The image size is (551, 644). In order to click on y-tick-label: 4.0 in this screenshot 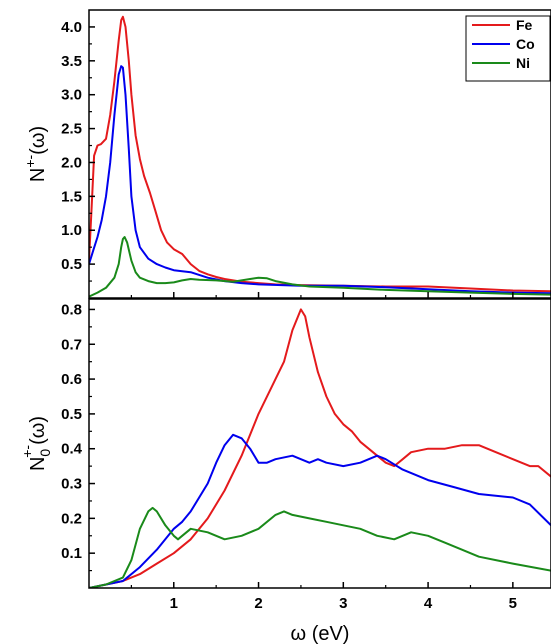, I will do `click(71, 27)`.